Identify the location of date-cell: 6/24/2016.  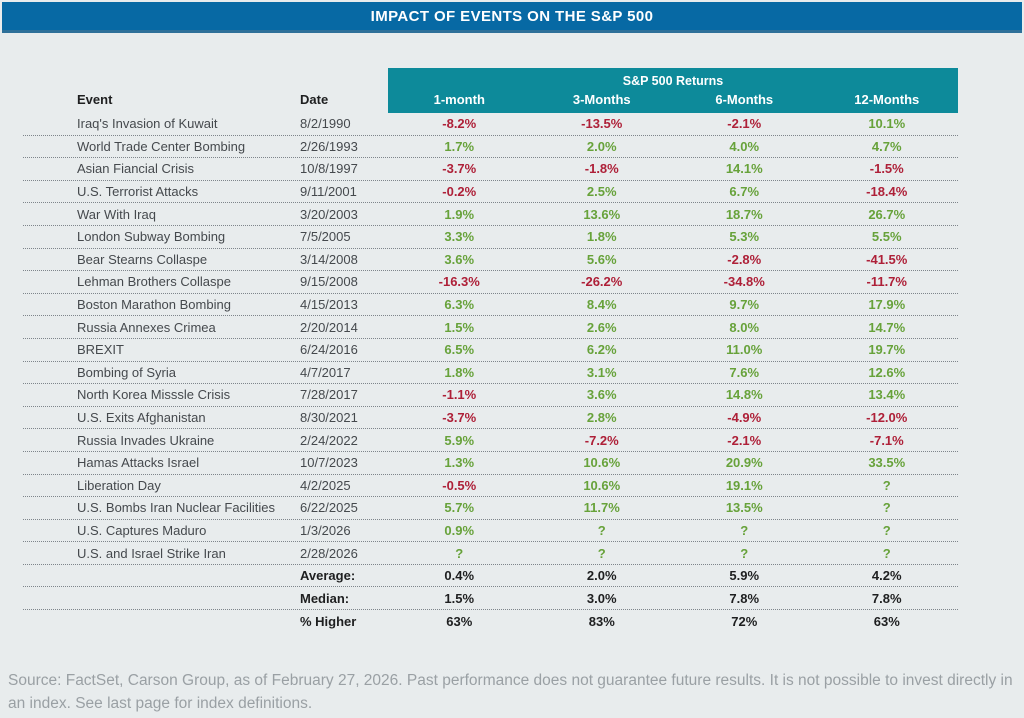
(329, 350).